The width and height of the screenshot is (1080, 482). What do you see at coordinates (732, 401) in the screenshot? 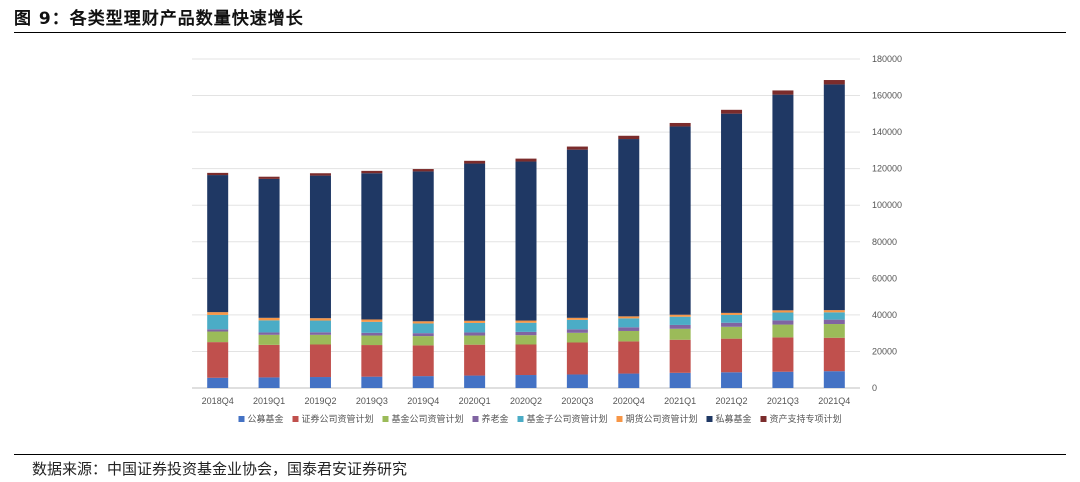
I see `x-tick-label: 2021Q2` at bounding box center [732, 401].